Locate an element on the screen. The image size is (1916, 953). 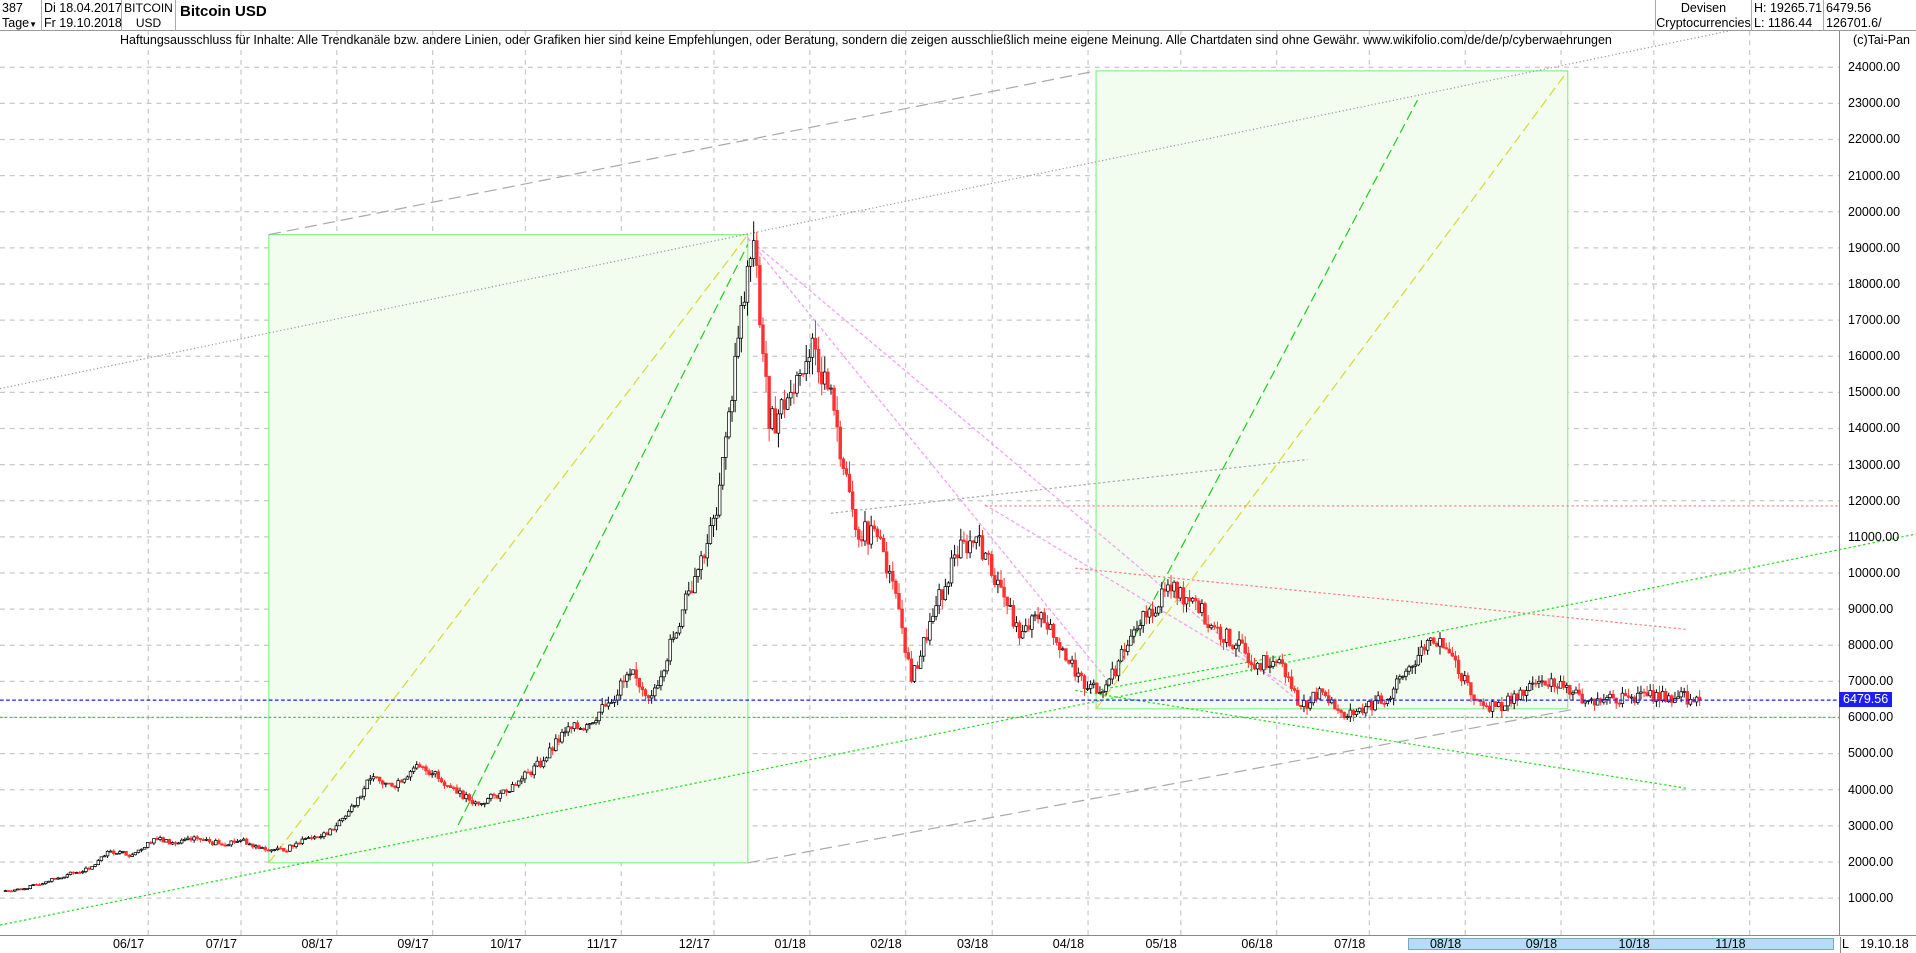
symbol: BITCOIN USD is located at coordinates (149, 15).